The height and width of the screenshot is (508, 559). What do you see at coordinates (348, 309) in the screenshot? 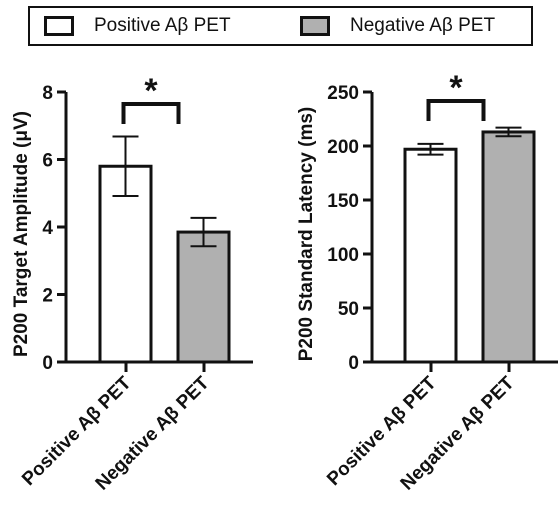
I see `chart2-y-tick-label: 50` at bounding box center [348, 309].